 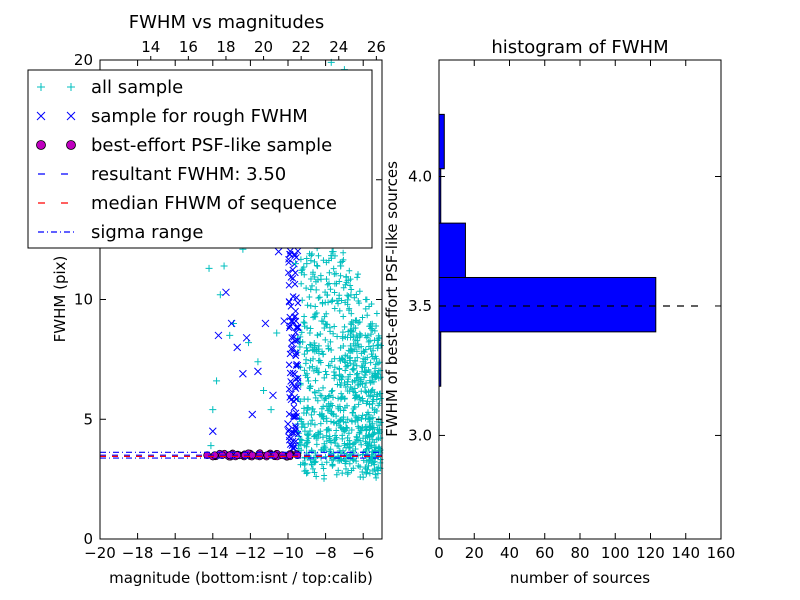 What do you see at coordinates (83, 60) in the screenshot?
I see `y-tick-label: 20` at bounding box center [83, 60].